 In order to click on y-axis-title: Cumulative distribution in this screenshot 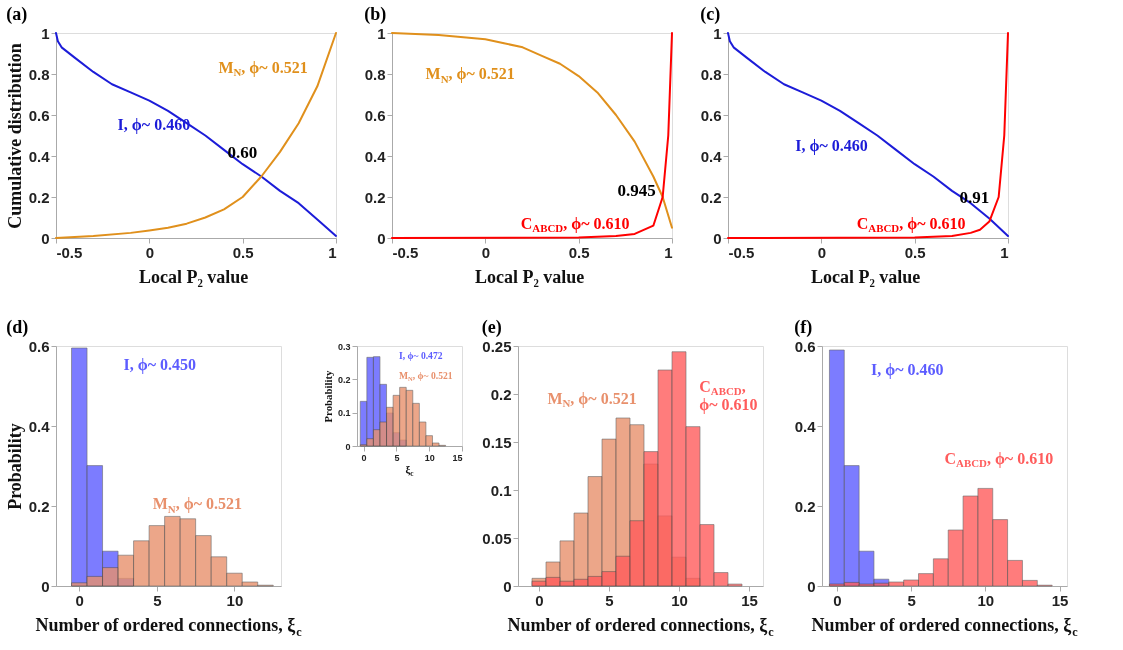, I will do `click(14, 136)`.